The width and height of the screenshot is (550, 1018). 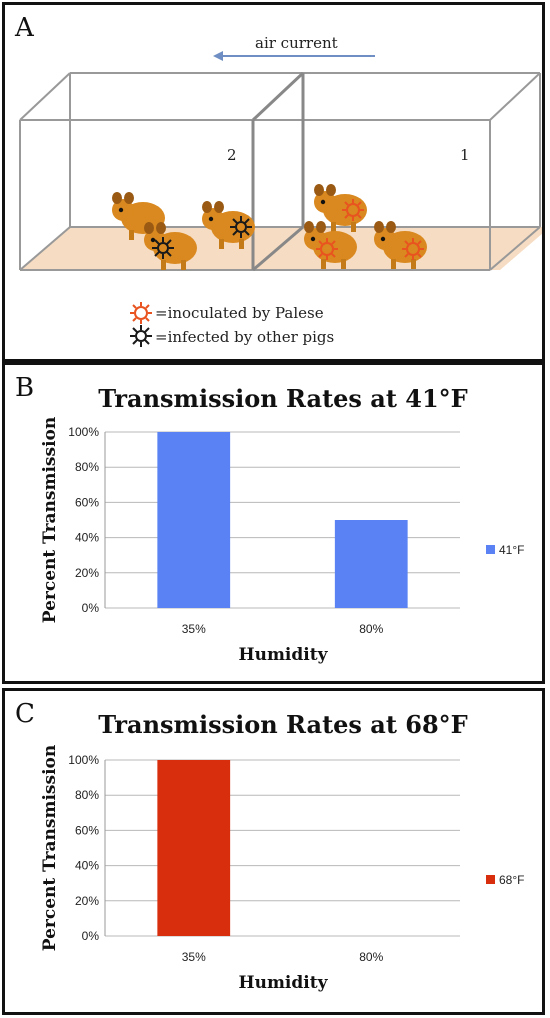 I want to click on panel-letter-c: C, so click(x=25, y=714).